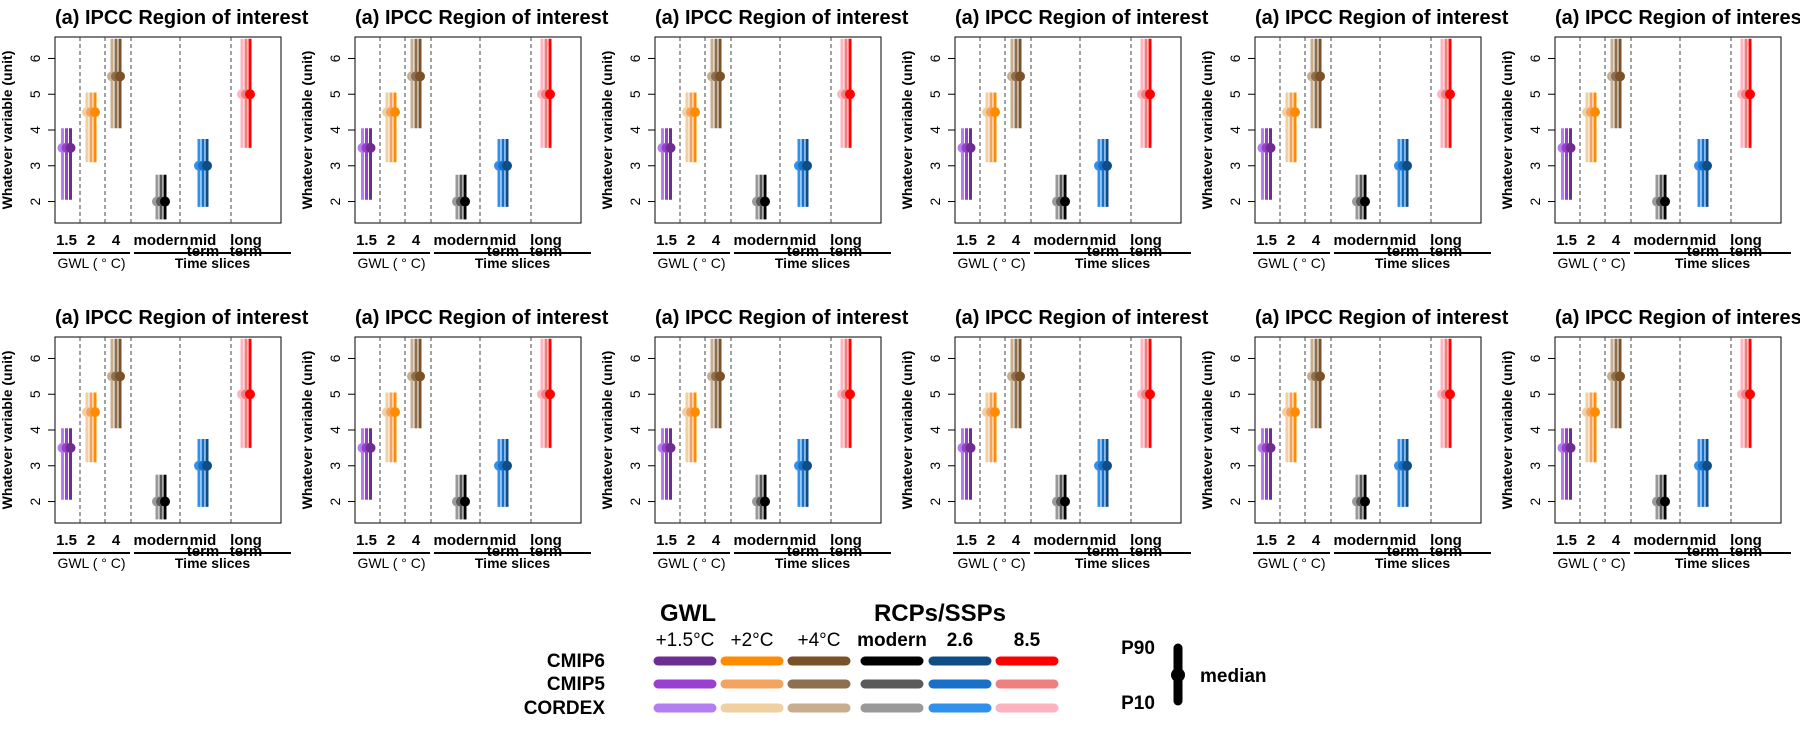 Image resolution: width=1800 pixels, height=750 pixels. What do you see at coordinates (91, 263) in the screenshot?
I see `group-axis-label: GWL ( ° C)` at bounding box center [91, 263].